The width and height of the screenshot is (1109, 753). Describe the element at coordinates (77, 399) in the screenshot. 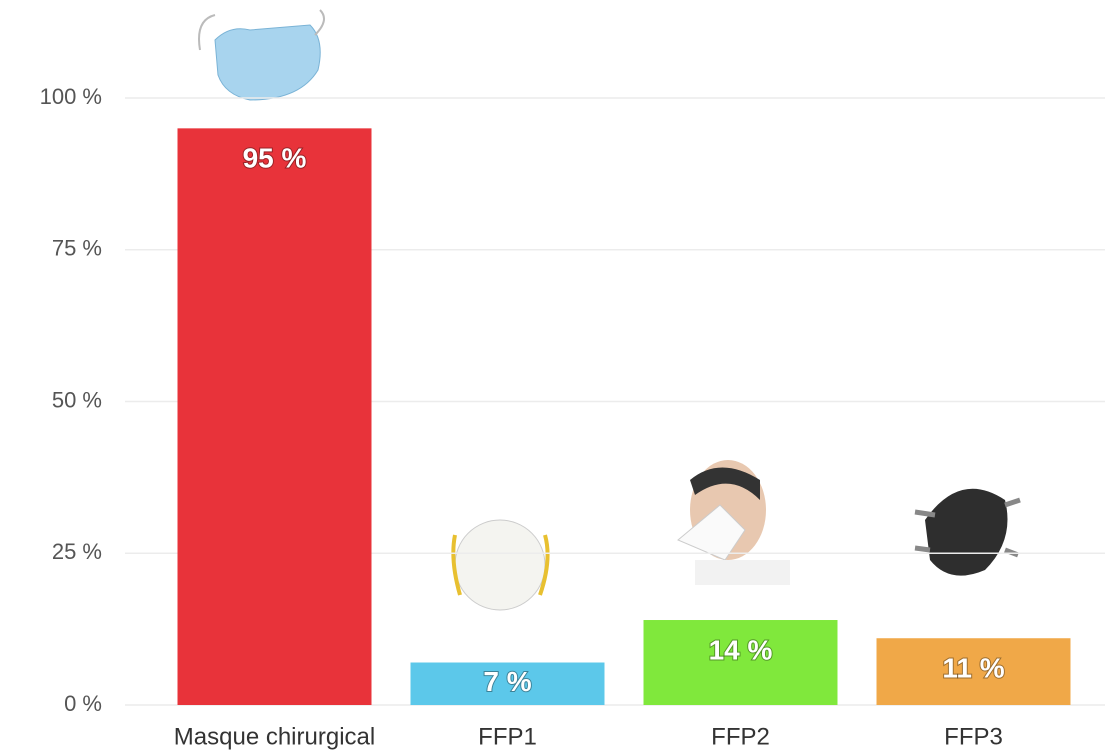

I see `y-tick-label: 50 %` at that location.